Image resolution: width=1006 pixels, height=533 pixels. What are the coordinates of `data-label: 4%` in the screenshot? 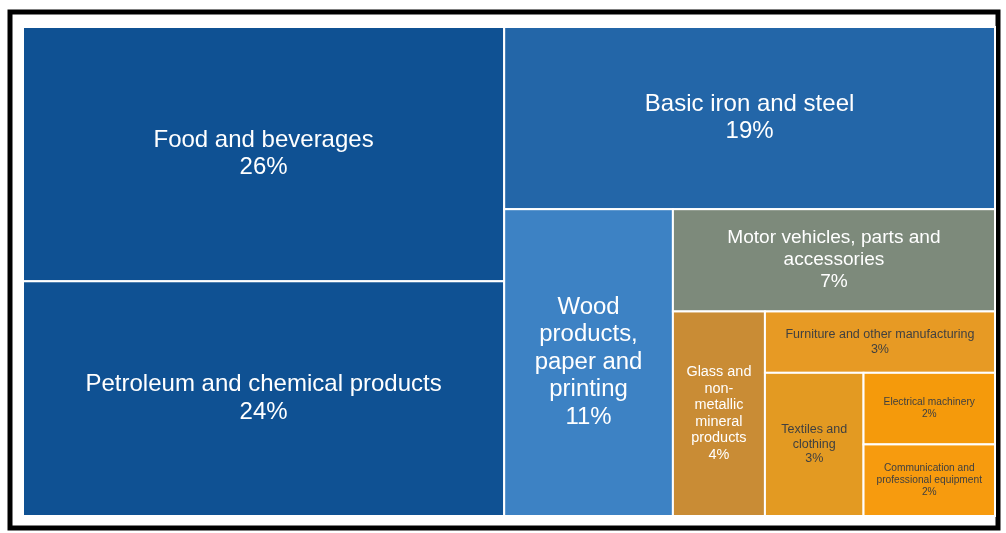 It's located at (719, 454).